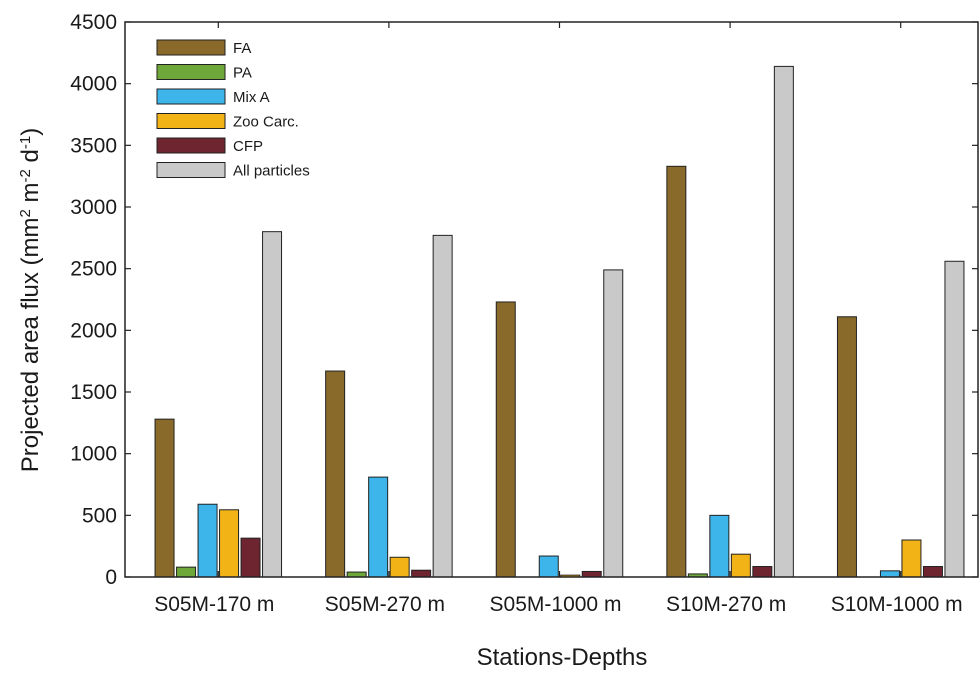 This screenshot has width=979, height=675. Describe the element at coordinates (93, 207) in the screenshot. I see `y-tick-label: 3000` at that location.